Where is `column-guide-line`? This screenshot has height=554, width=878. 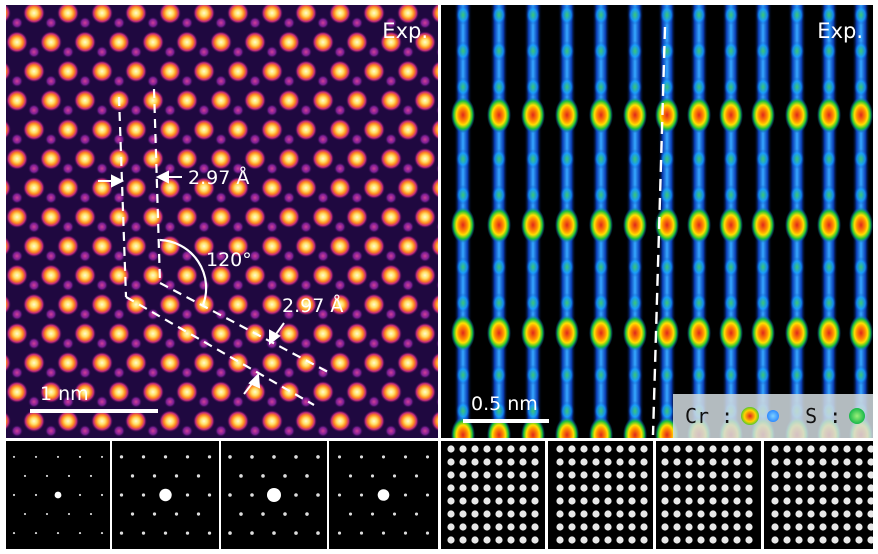
column-guide-line is located at coordinates (659, 231).